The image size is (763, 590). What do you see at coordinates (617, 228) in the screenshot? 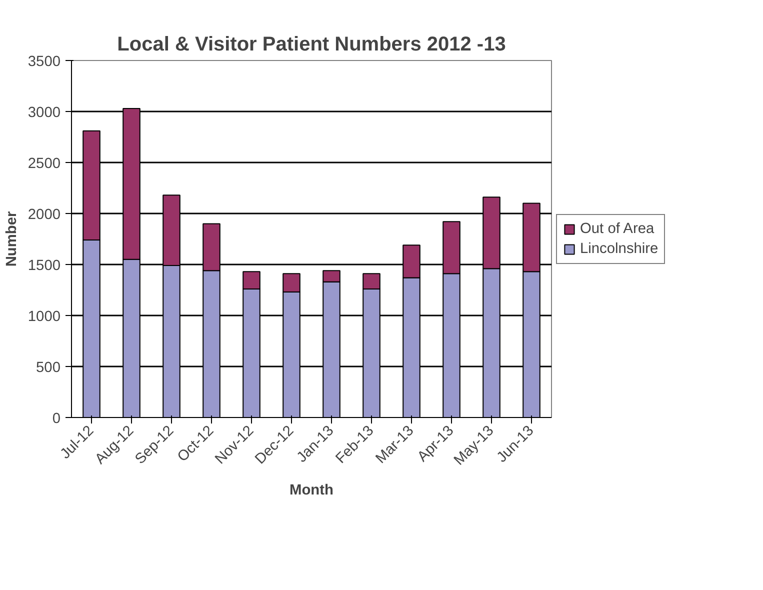
I see `legend-label: Out of Area` at bounding box center [617, 228].